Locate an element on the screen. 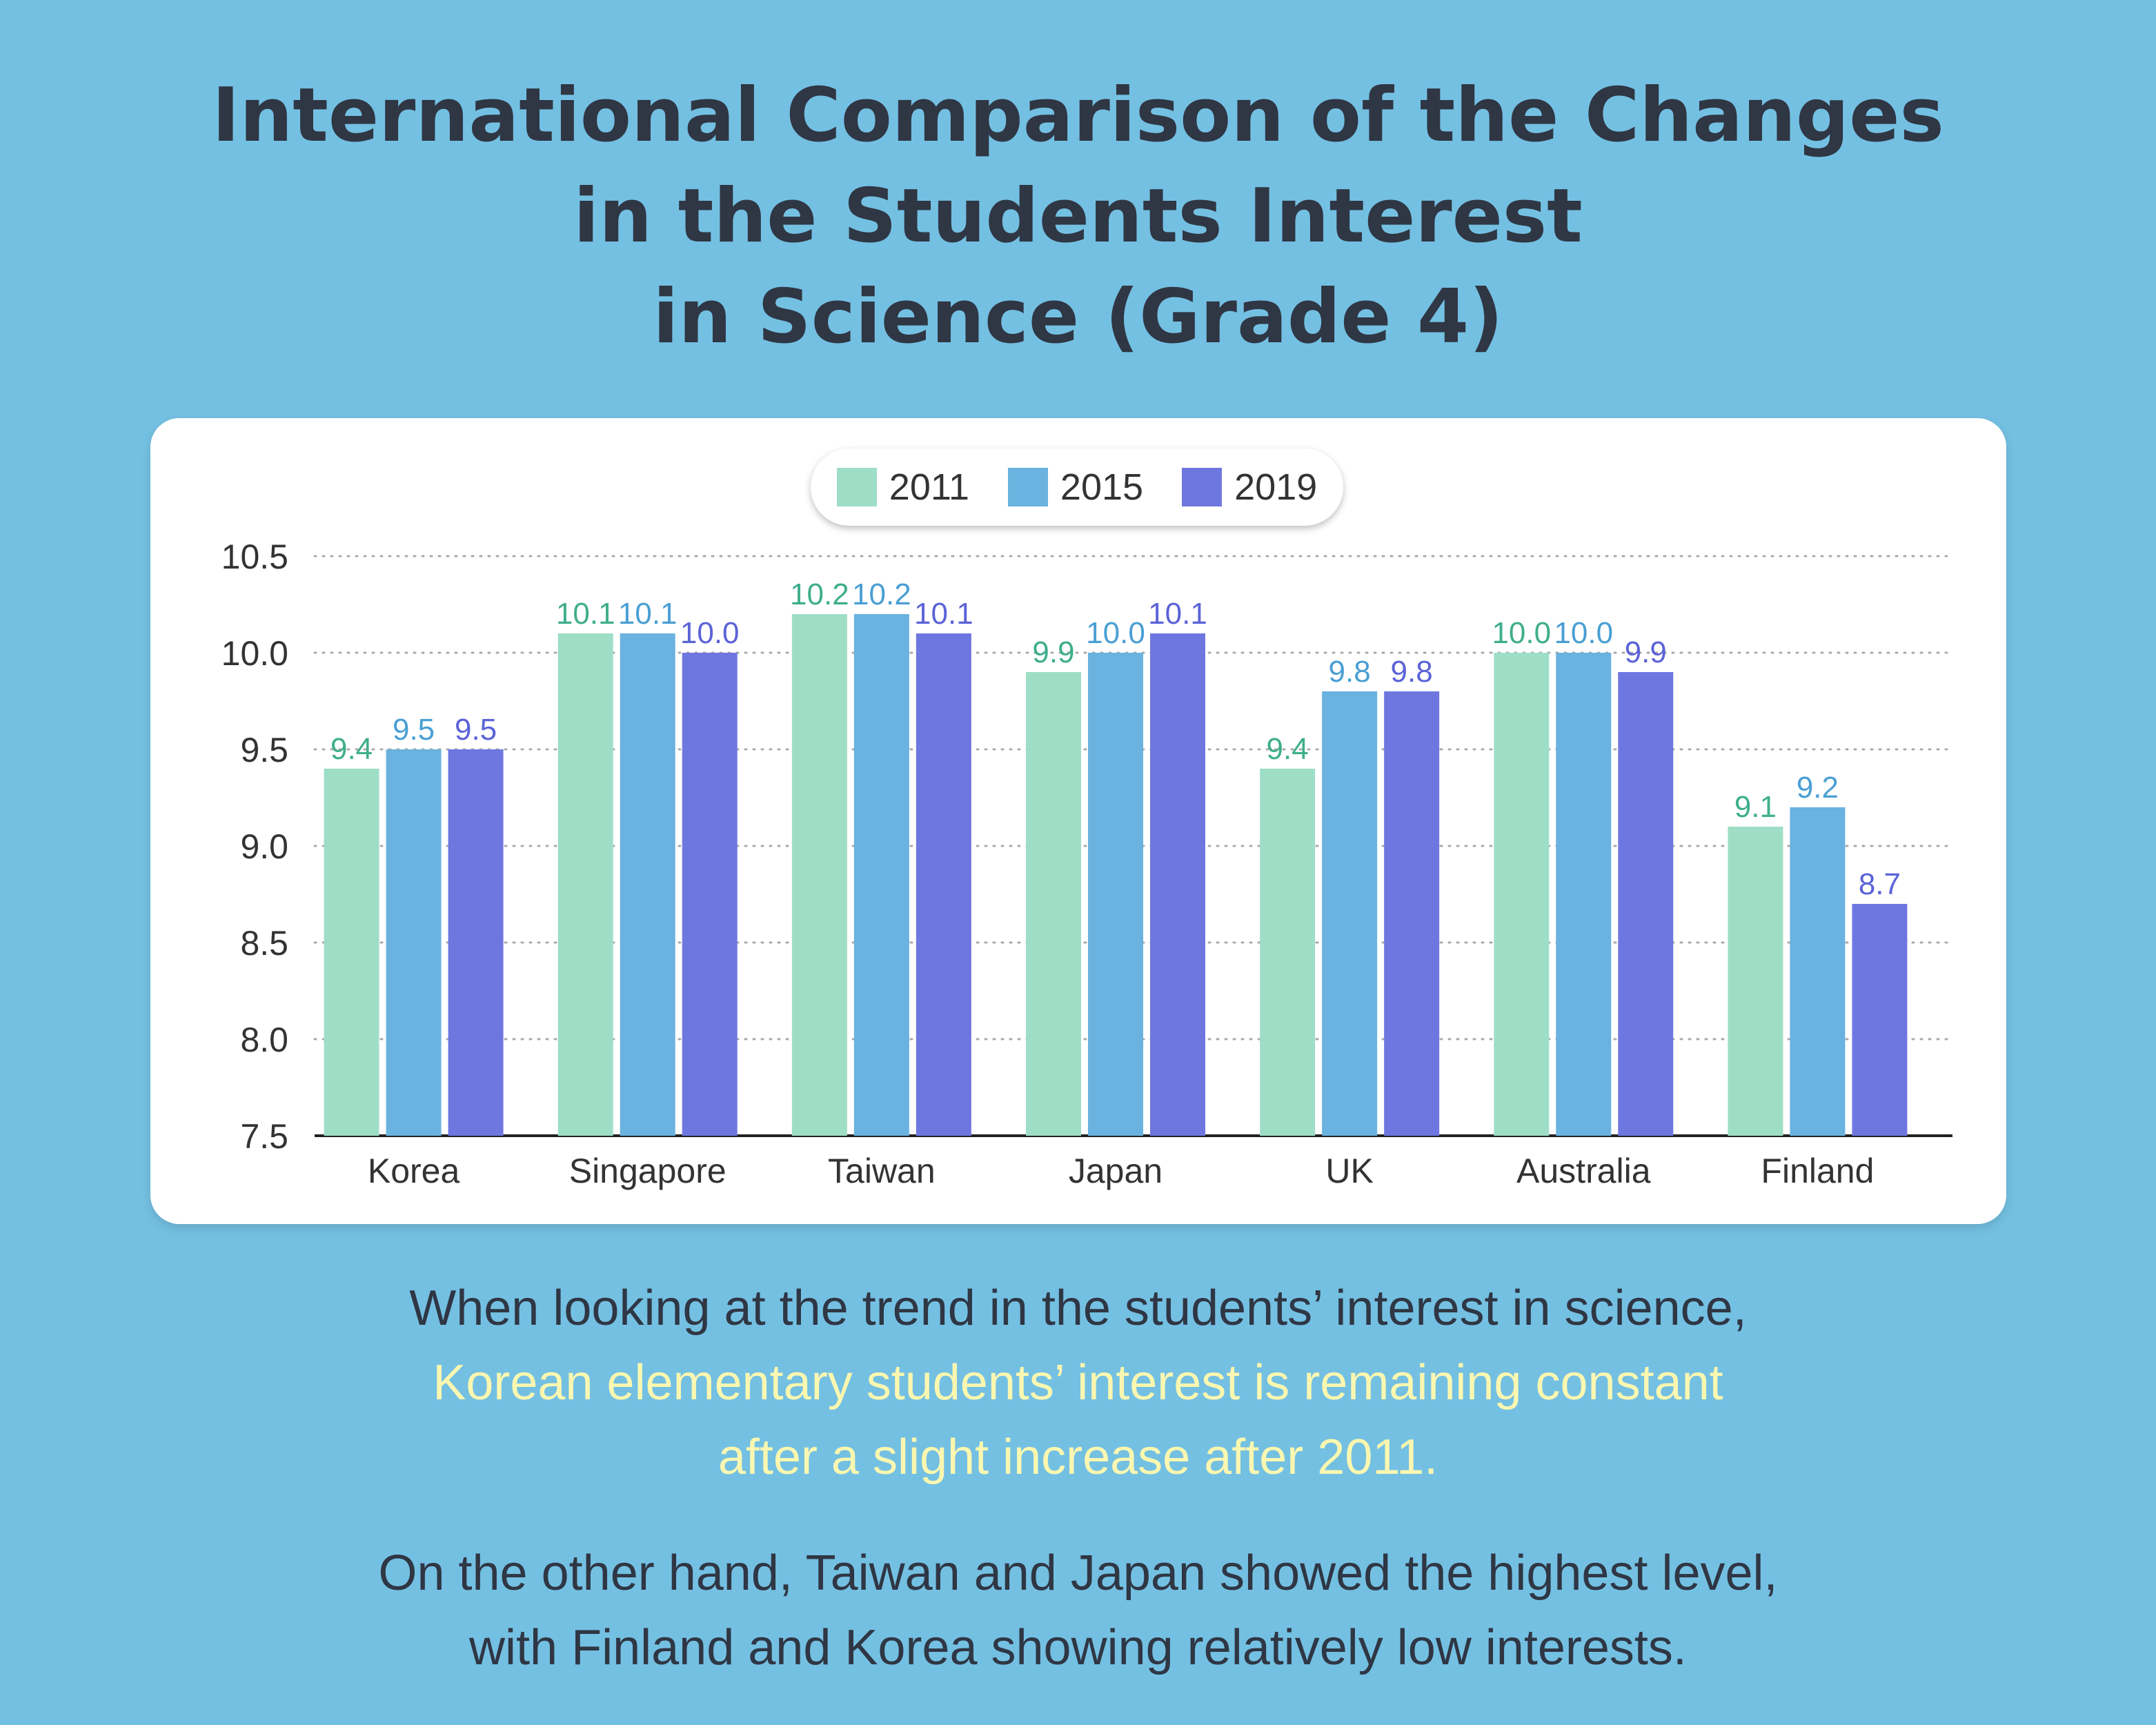 Image resolution: width=2156 pixels, height=1725 pixels. legend-swatch-2011 is located at coordinates (856, 487).